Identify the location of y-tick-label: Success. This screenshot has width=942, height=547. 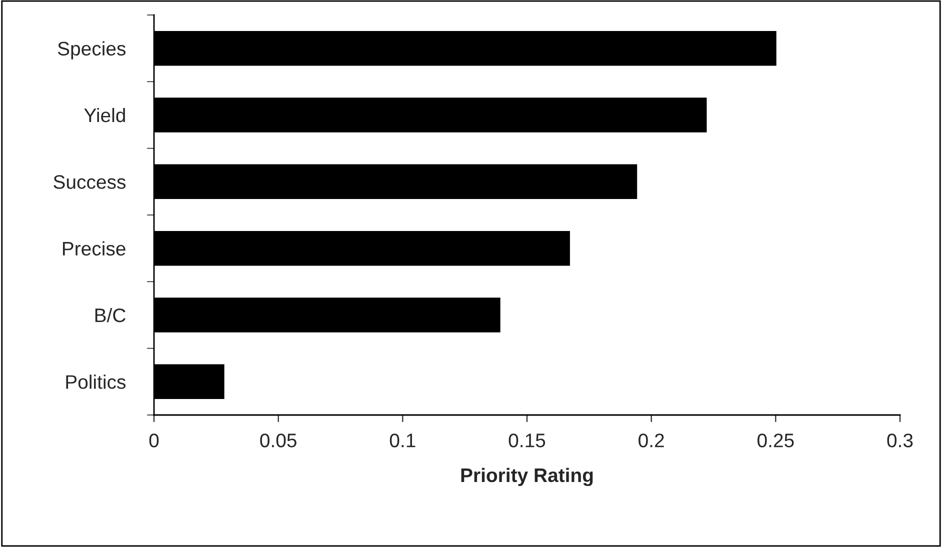
(90, 182).